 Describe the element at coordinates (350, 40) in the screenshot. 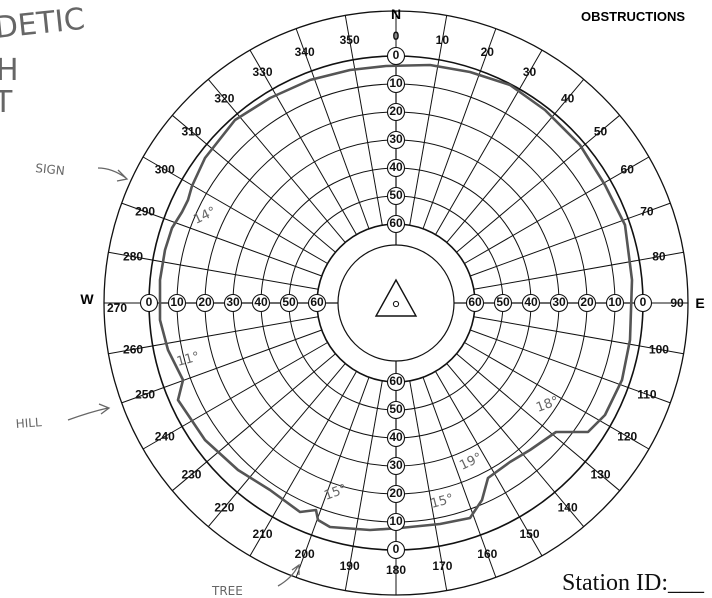

I see `azimuth-label-350: 350` at that location.